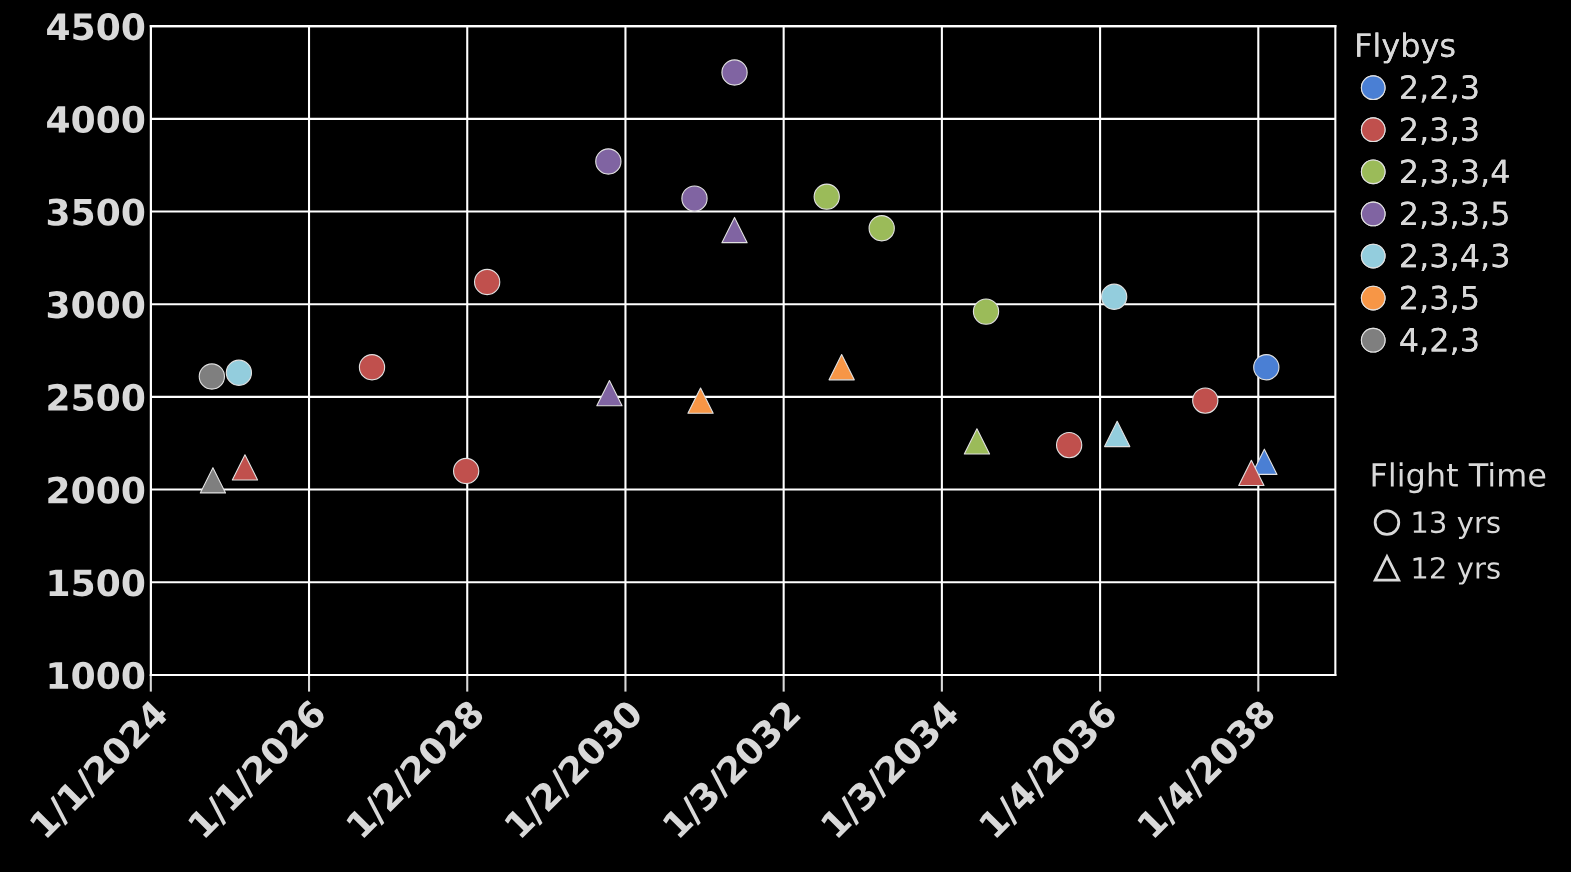 This screenshot has width=1571, height=872. What do you see at coordinates (1454, 215) in the screenshot?
I see `legend-label: 2,3,3,5` at bounding box center [1454, 215].